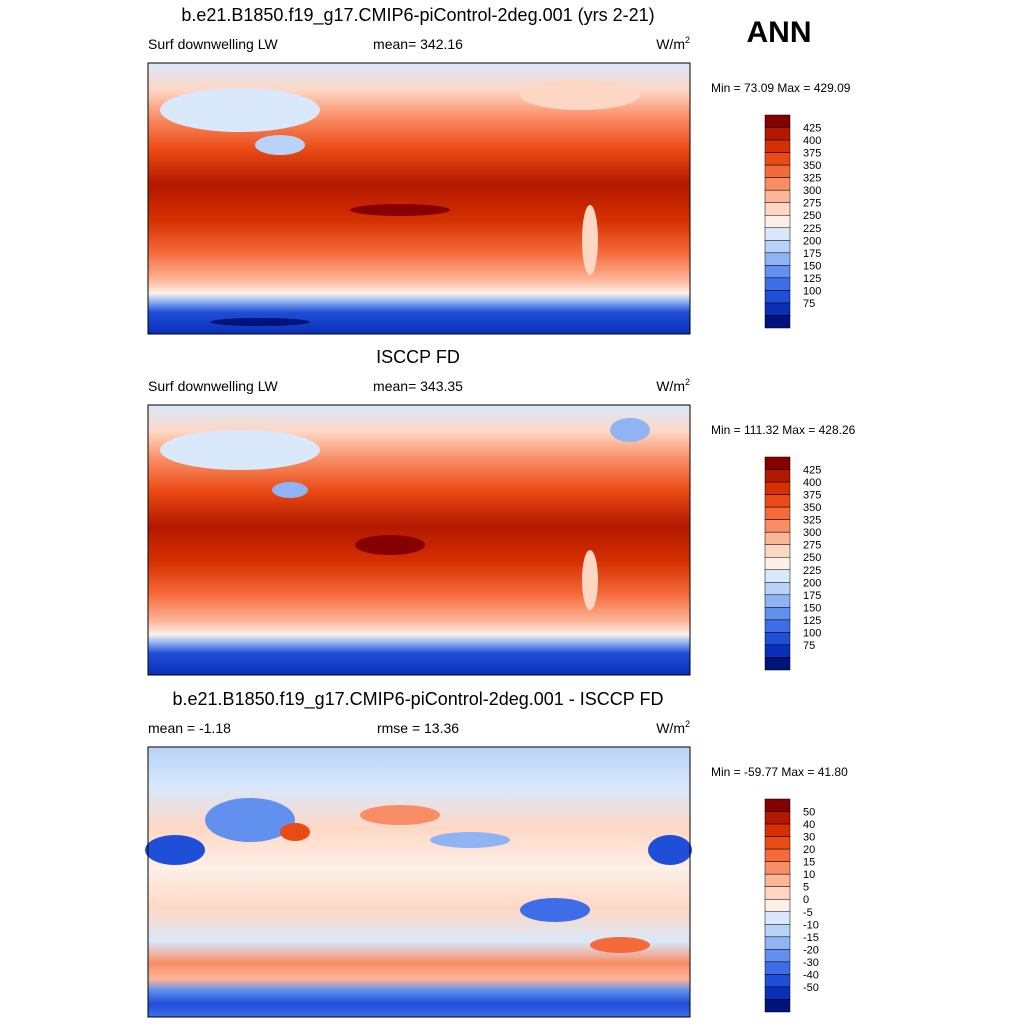 This screenshot has height=1029, width=1024. Describe the element at coordinates (418, 386) in the screenshot. I see `center-label: mean= 343.35` at that location.